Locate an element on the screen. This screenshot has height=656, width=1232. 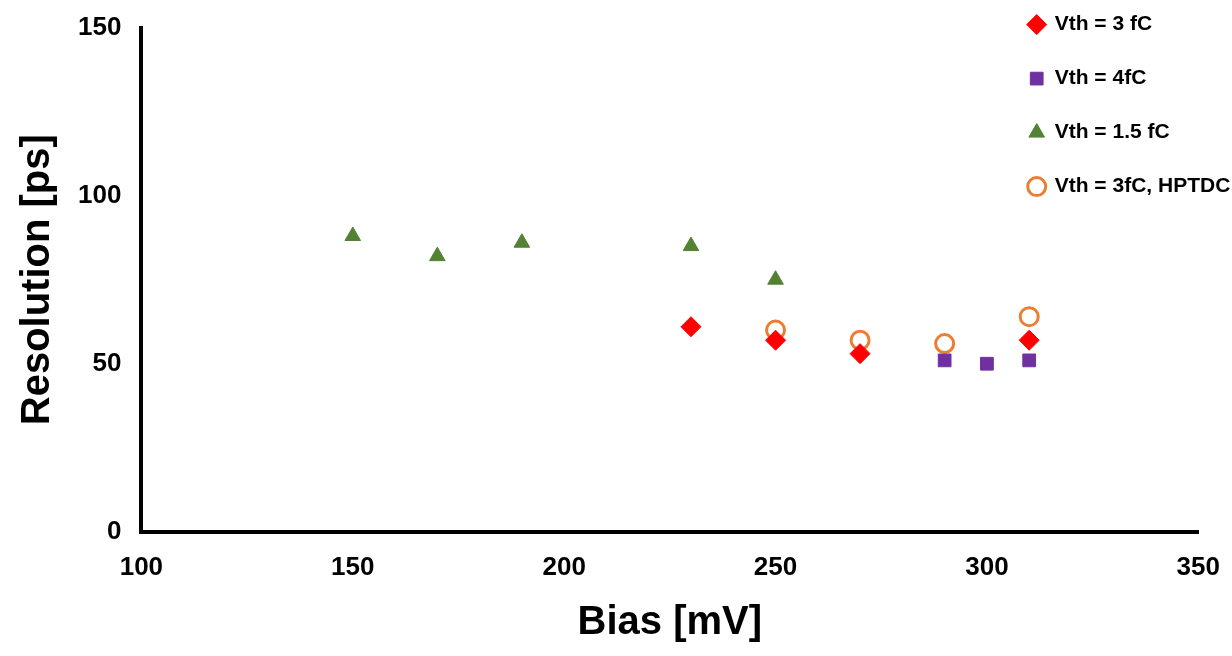
y-axis-title: Resolution [ps] is located at coordinates (35, 280).